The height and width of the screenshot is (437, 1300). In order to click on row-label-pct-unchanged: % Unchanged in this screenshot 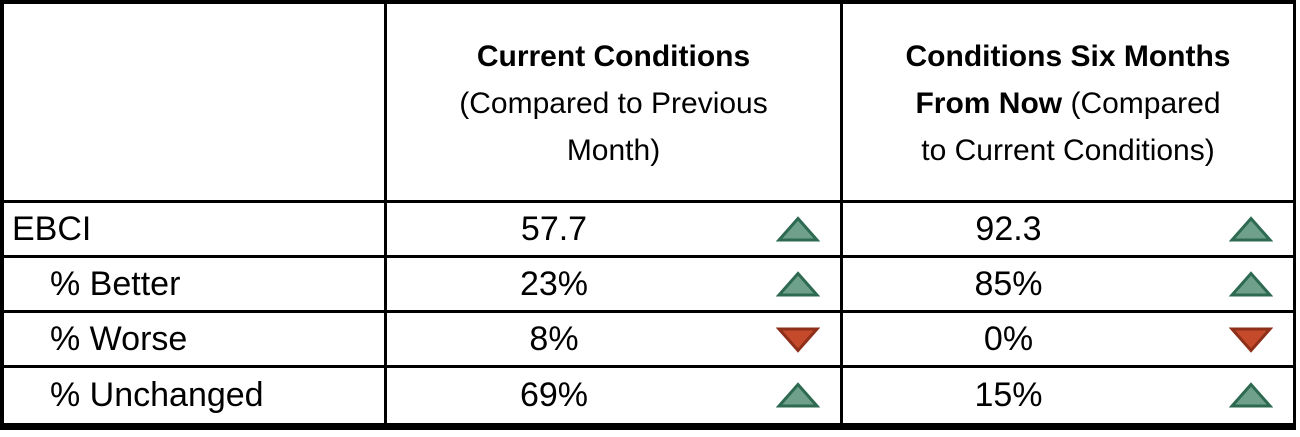, I will do `click(195, 395)`.